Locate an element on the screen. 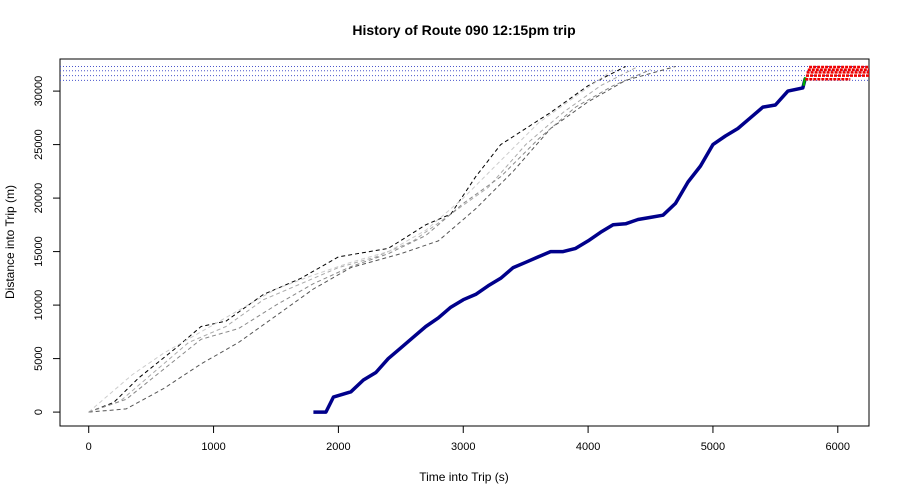 The width and height of the screenshot is (900, 500). x-tick-label: 1000 is located at coordinates (213, 447).